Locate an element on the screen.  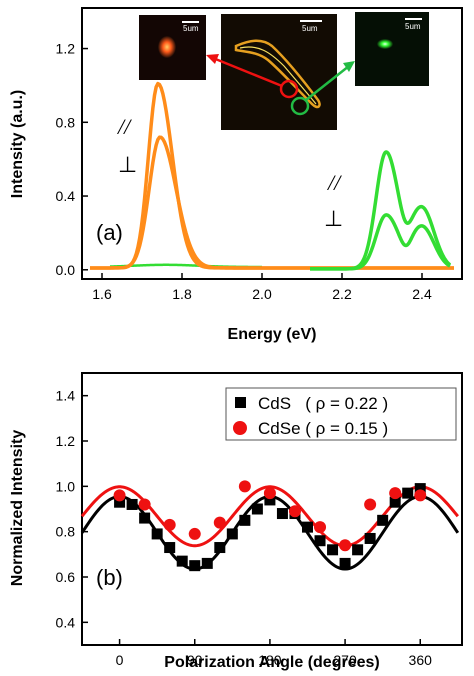
orange-pointer-arrow is located at coordinates (247, 72).